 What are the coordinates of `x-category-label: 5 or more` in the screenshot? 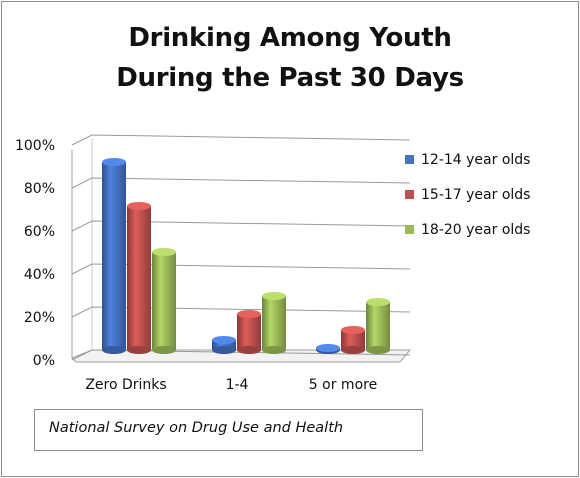 It's located at (343, 385).